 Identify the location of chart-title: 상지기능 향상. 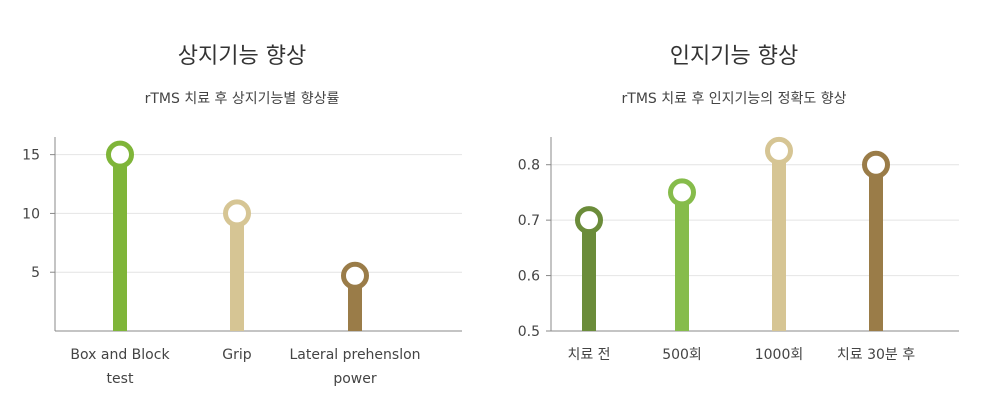
(242, 56).